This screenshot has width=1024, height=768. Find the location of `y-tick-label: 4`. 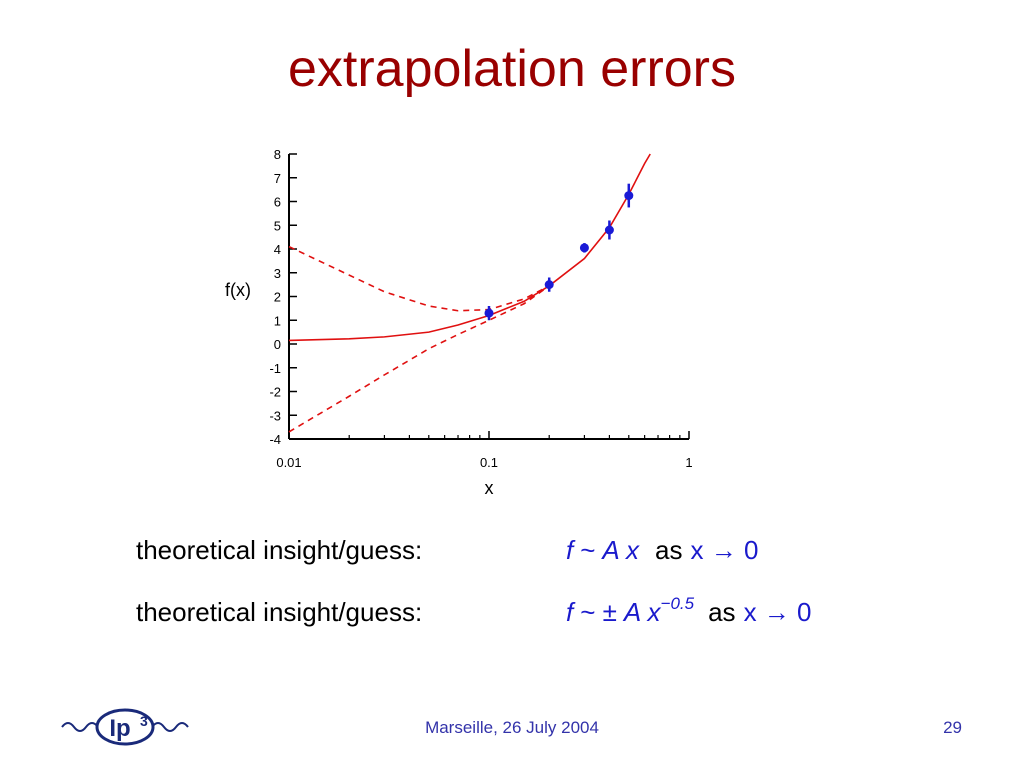

y-tick-label: 4 is located at coordinates (277, 249).